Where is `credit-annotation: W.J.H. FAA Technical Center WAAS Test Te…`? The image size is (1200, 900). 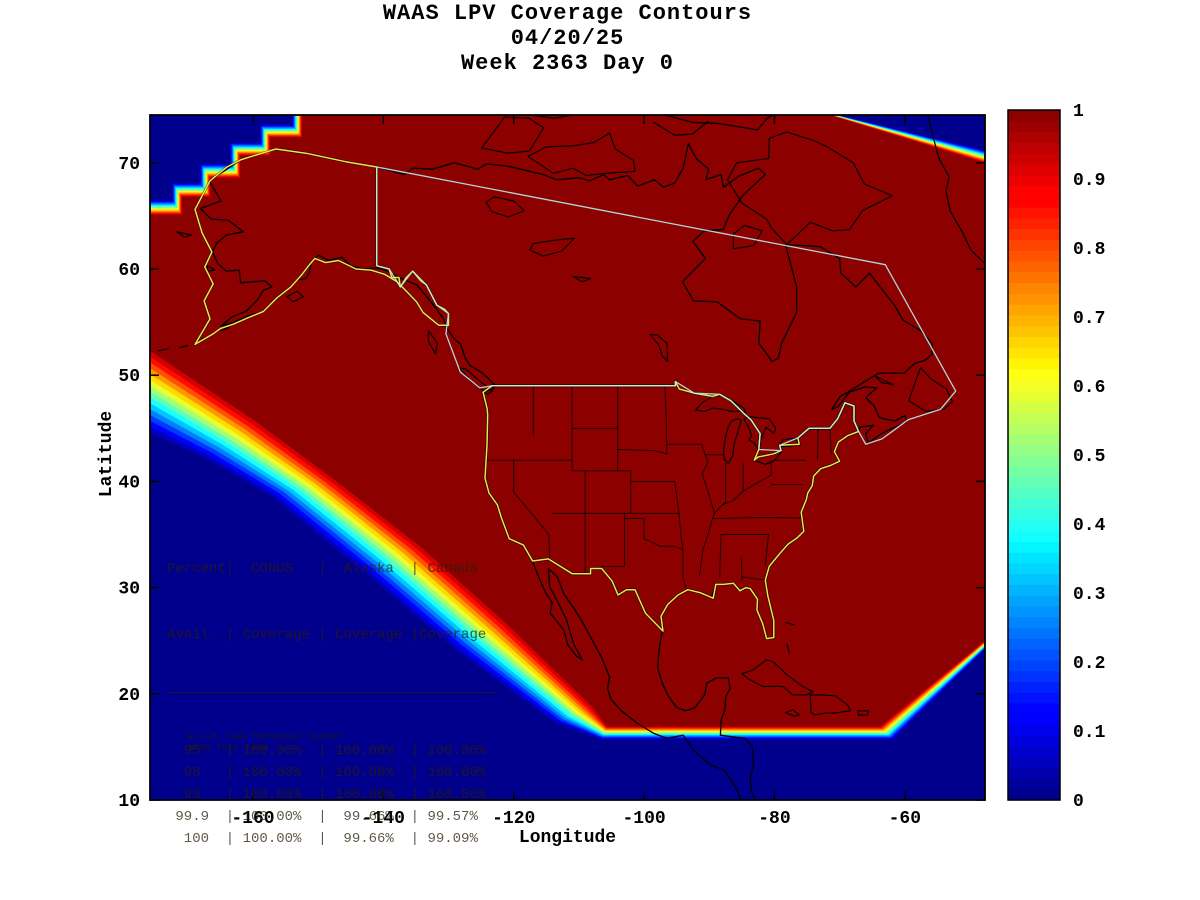
credit-annotation: W.J.H. FAA Technical Center WAAS Test Te… is located at coordinates (265, 742).